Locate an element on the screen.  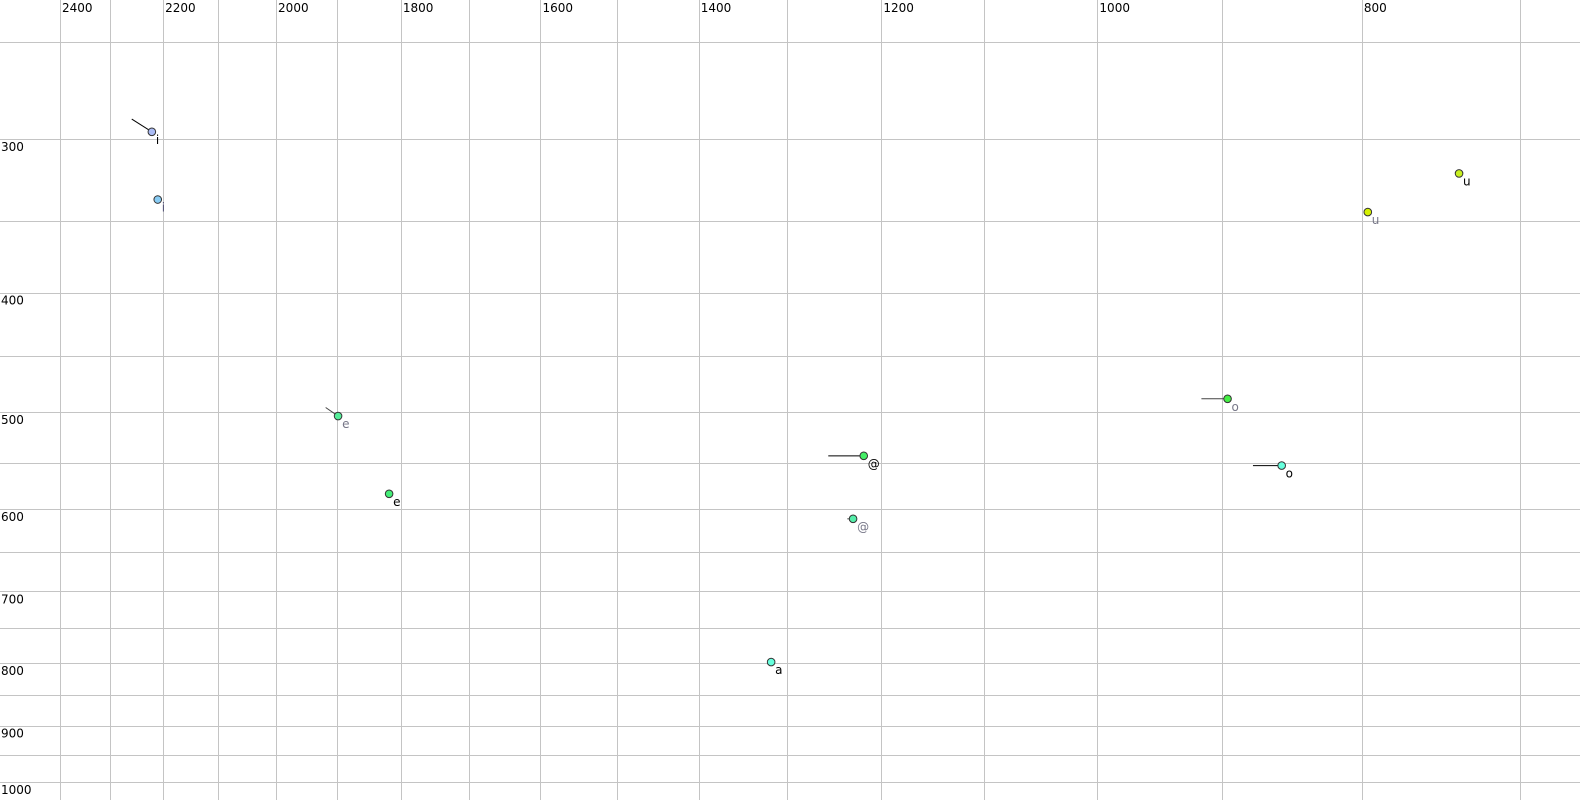
y-tick-label: 300 is located at coordinates (12, 147).